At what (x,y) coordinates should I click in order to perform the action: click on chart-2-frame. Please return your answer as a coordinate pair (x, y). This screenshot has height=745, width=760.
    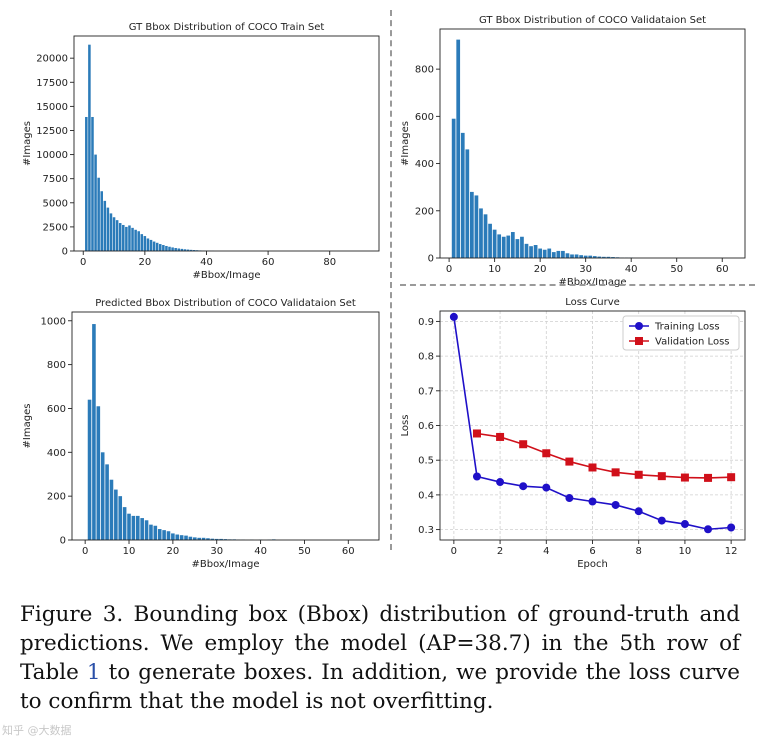
    Looking at the image, I should click on (592, 143).